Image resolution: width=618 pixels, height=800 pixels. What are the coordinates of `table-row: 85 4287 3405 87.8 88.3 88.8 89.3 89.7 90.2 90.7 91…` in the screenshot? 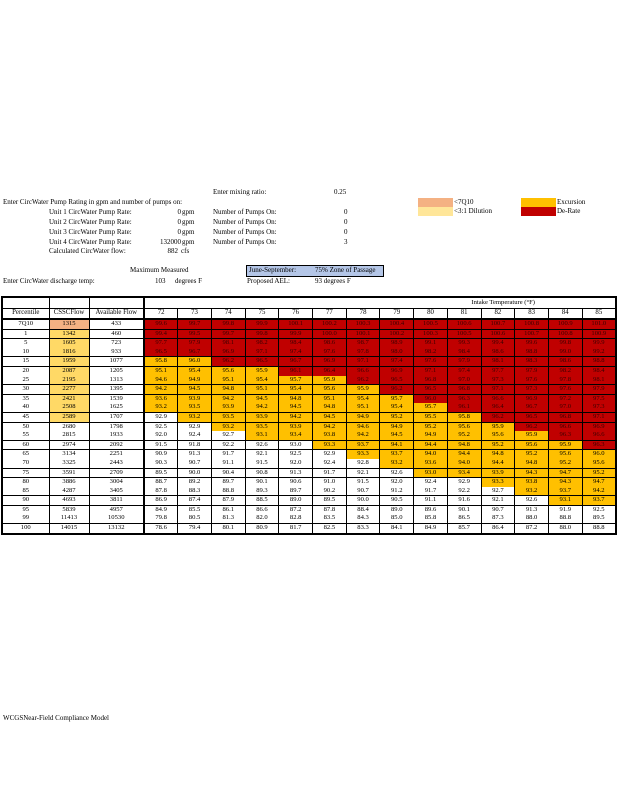 It's located at (308, 491).